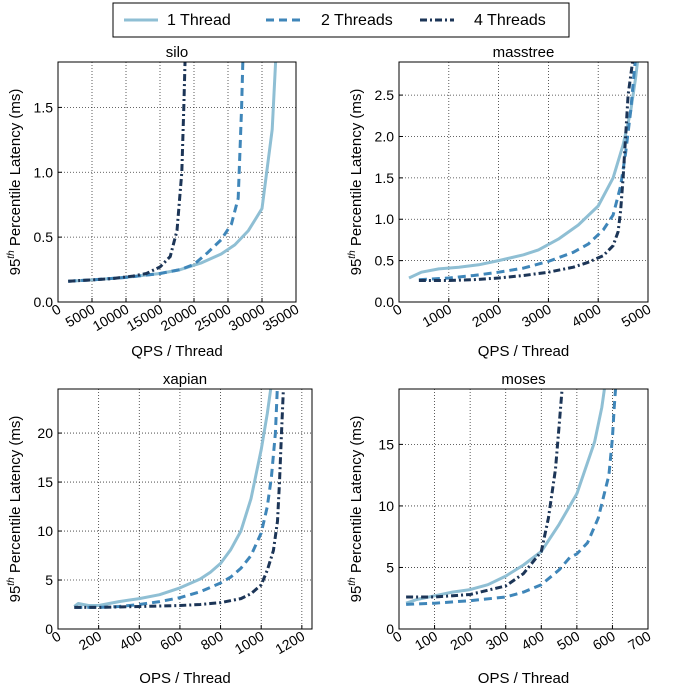 The height and width of the screenshot is (683, 673). I want to click on series-line-1-silo, so click(173, 172).